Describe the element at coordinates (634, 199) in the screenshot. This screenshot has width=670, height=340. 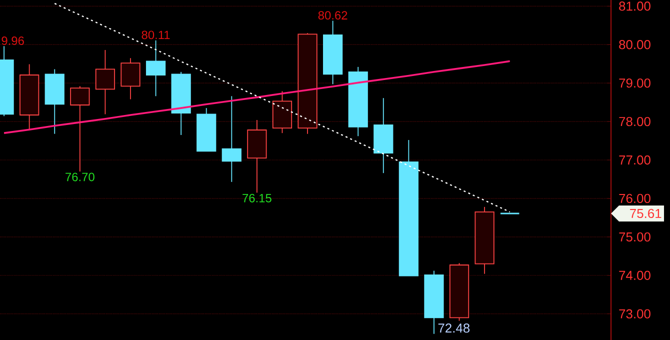
I see `y-tick-label: 76.00` at that location.